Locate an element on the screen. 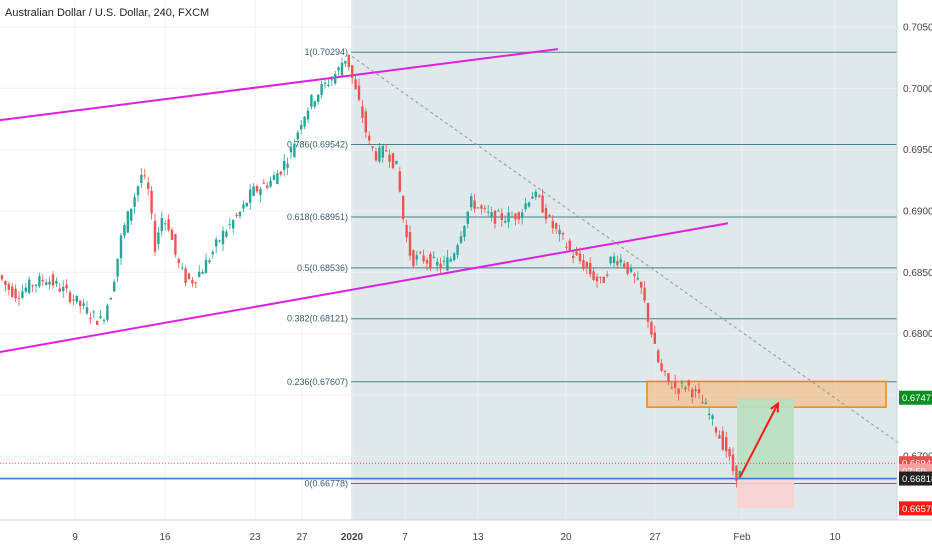 The width and height of the screenshot is (932, 550). long-position is located at coordinates (765, 453).